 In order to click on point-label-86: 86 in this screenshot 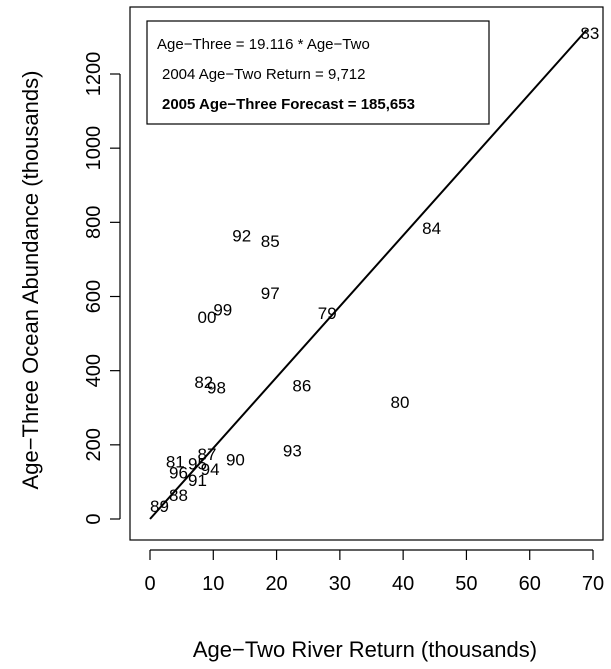, I will do `click(301, 386)`.